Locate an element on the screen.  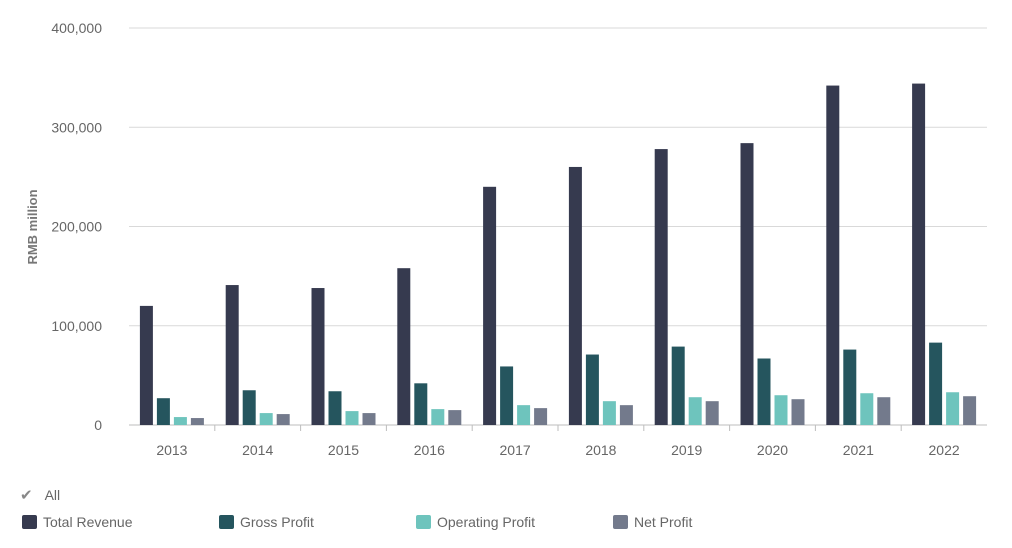
legend-item-gross-profit: Gross Profit is located at coordinates (266, 522).